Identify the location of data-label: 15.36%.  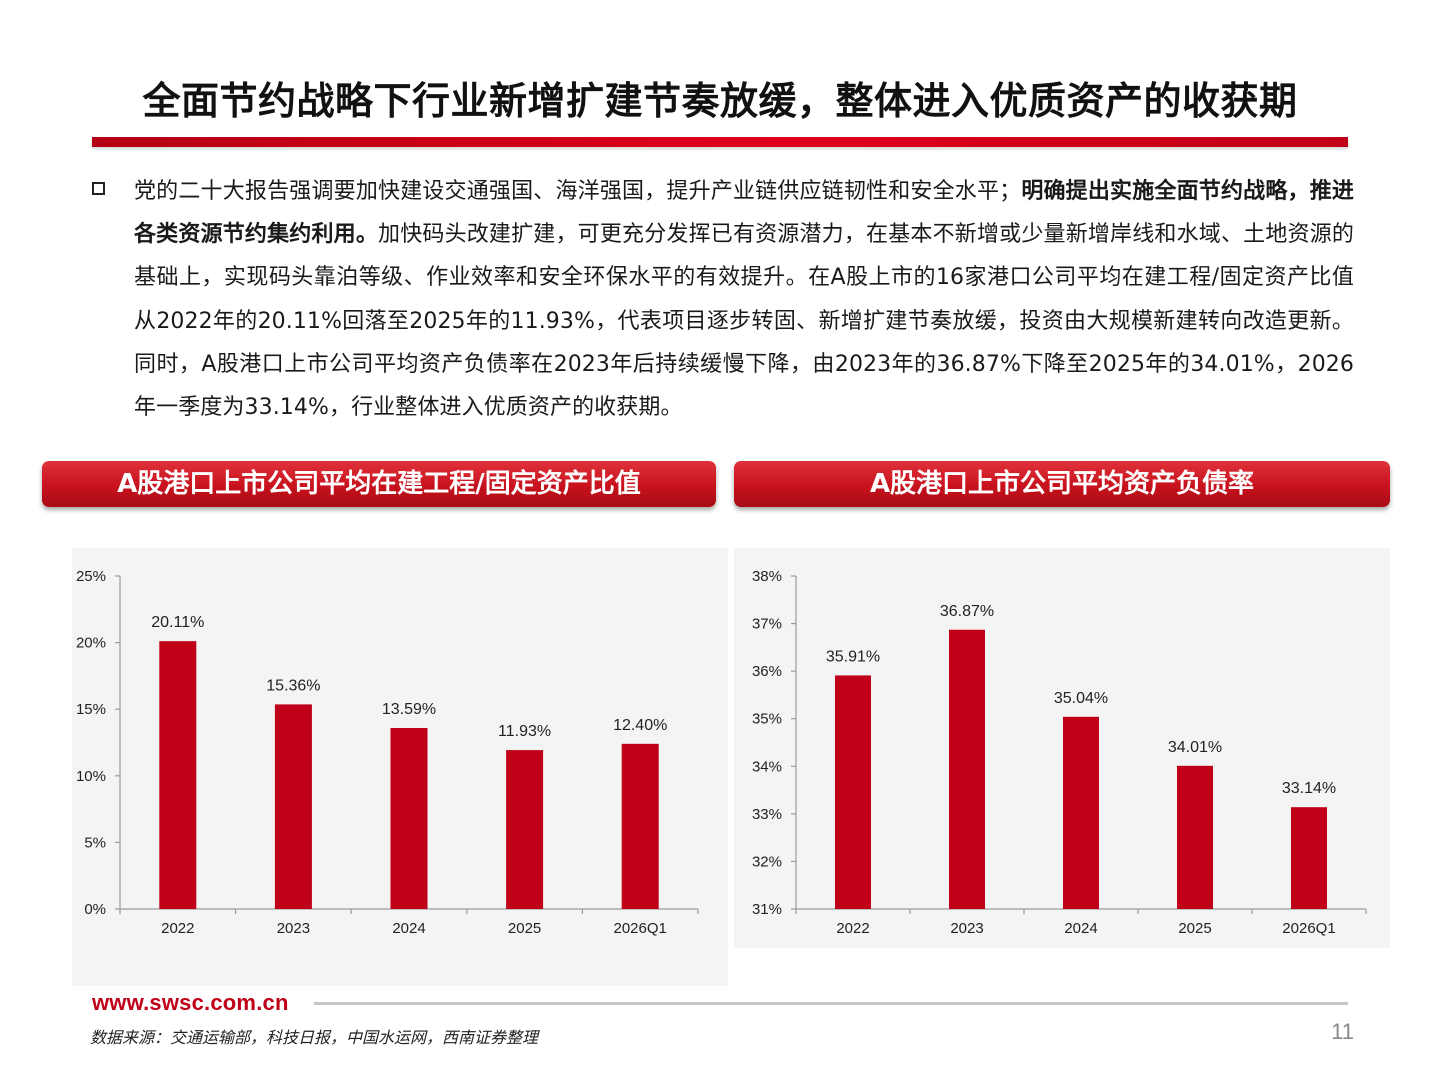
(293, 685).